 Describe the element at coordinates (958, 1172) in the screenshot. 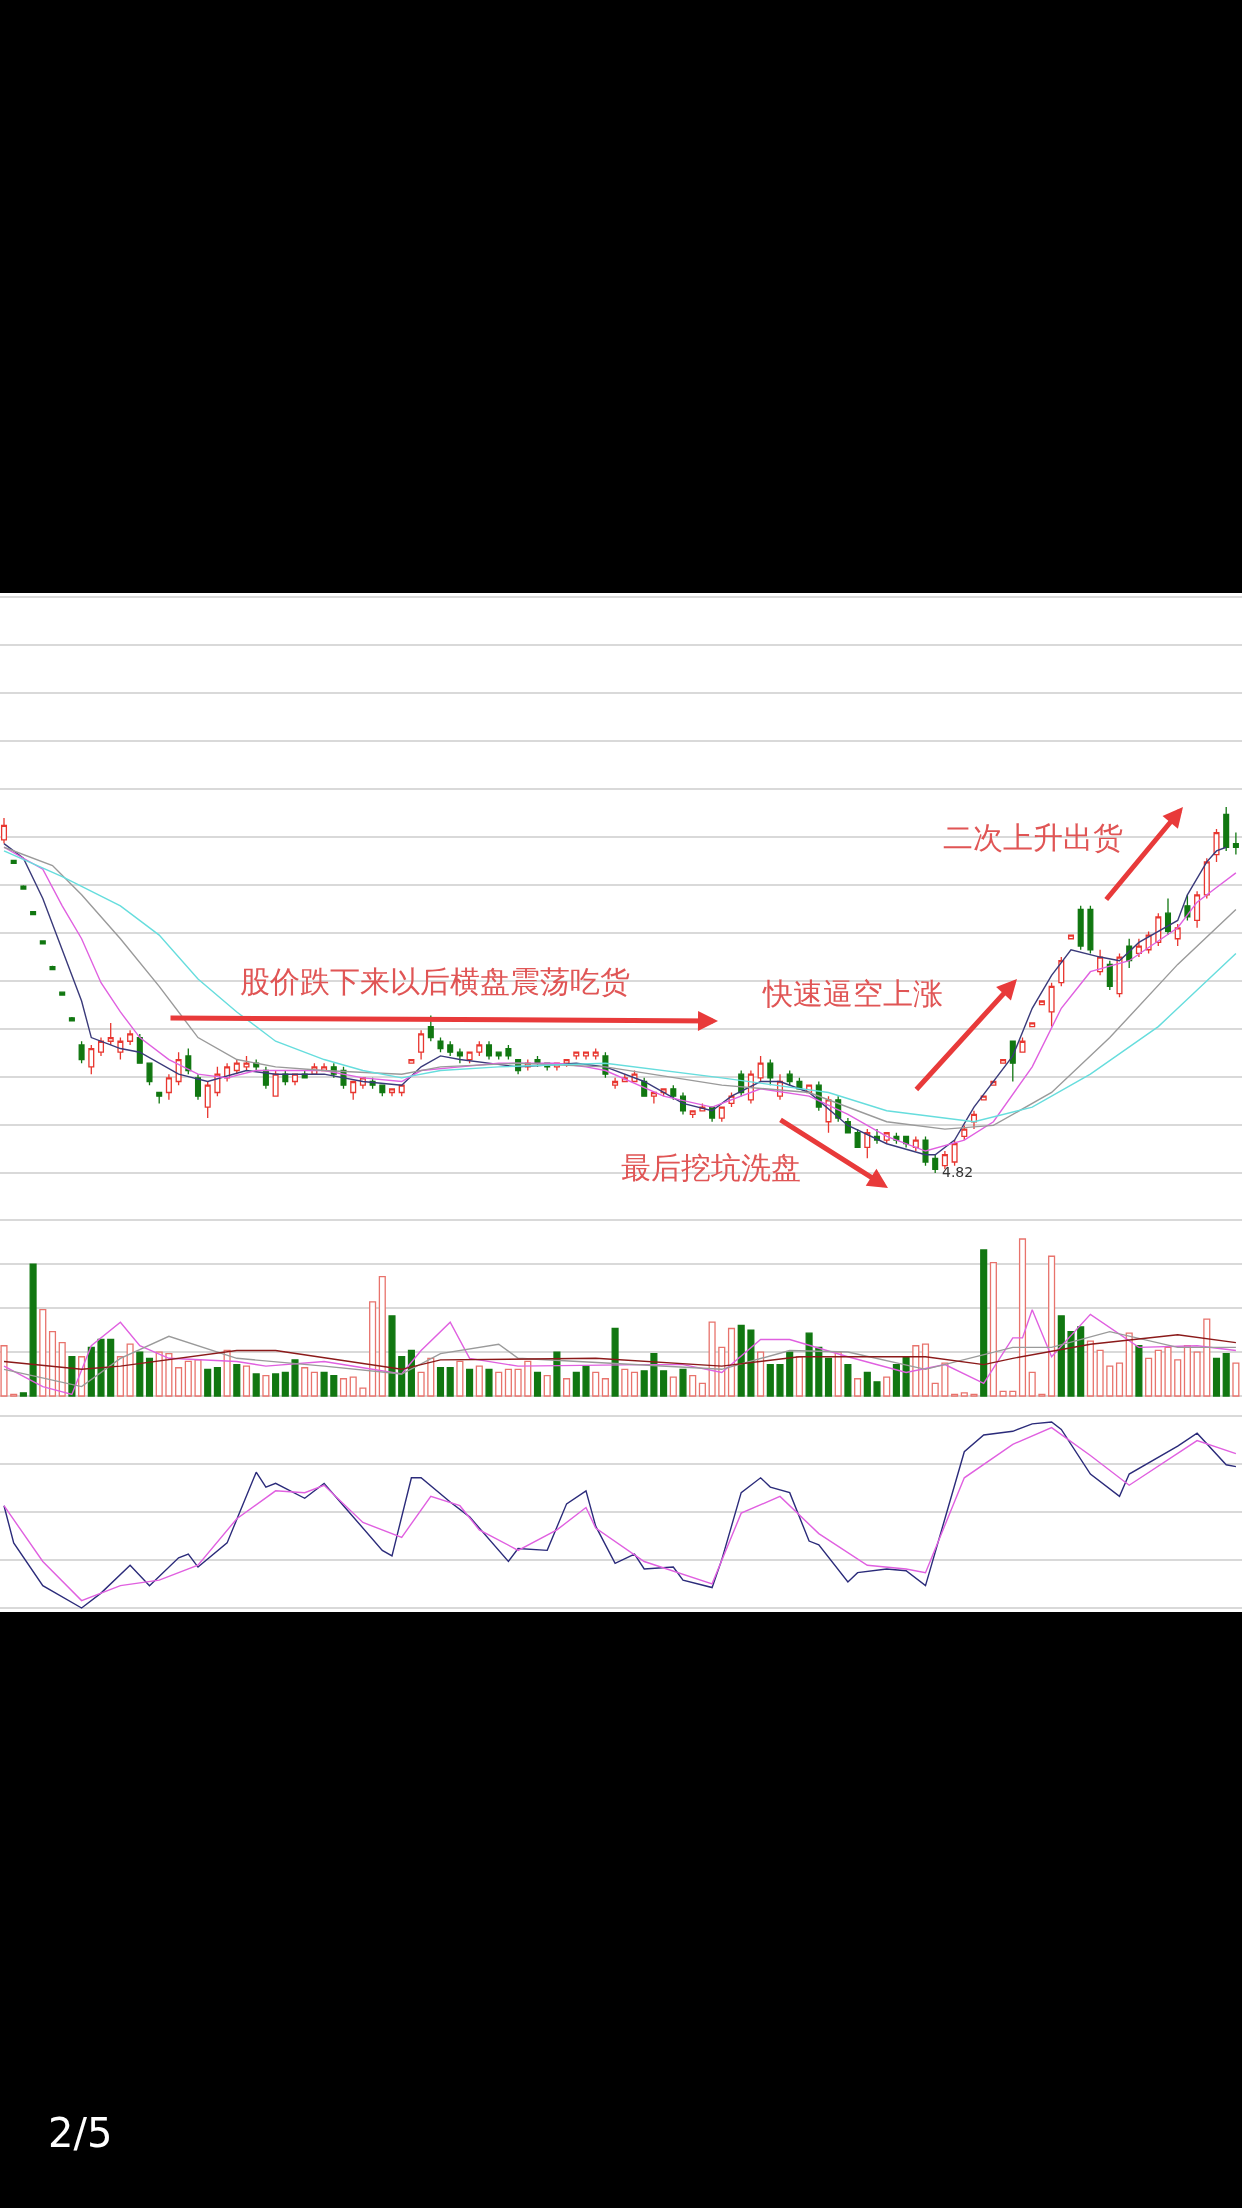

I see `annotation: 4.82` at that location.